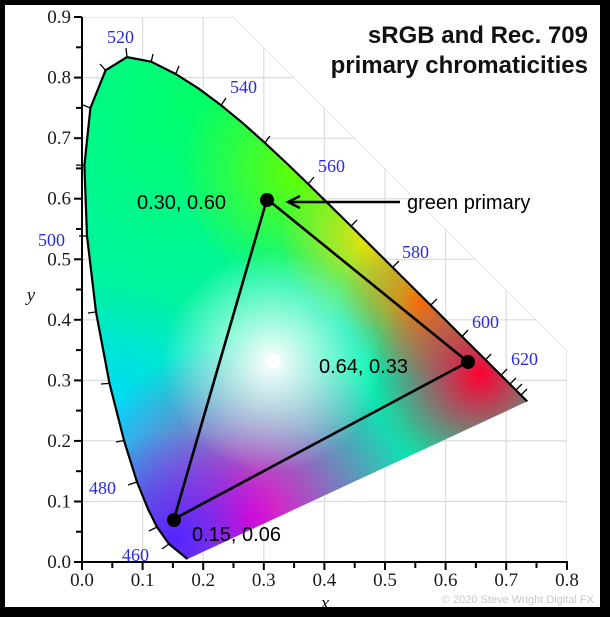  What do you see at coordinates (459, 50) in the screenshot?
I see `chart-title: sRGB and Rec. 709 primary chromaticities` at bounding box center [459, 50].